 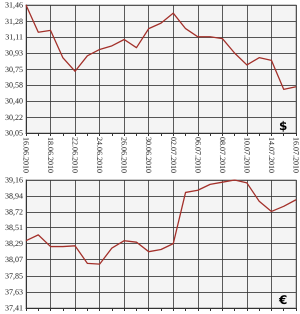 What do you see at coordinates (14, 308) in the screenshot?
I see `y-tick-label: 37,41` at bounding box center [14, 308].